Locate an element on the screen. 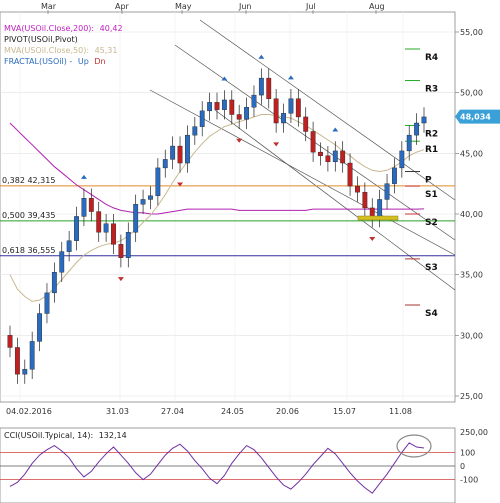 The image size is (500, 503). x-tick-label: 04.02.2016 is located at coordinates (29, 411).